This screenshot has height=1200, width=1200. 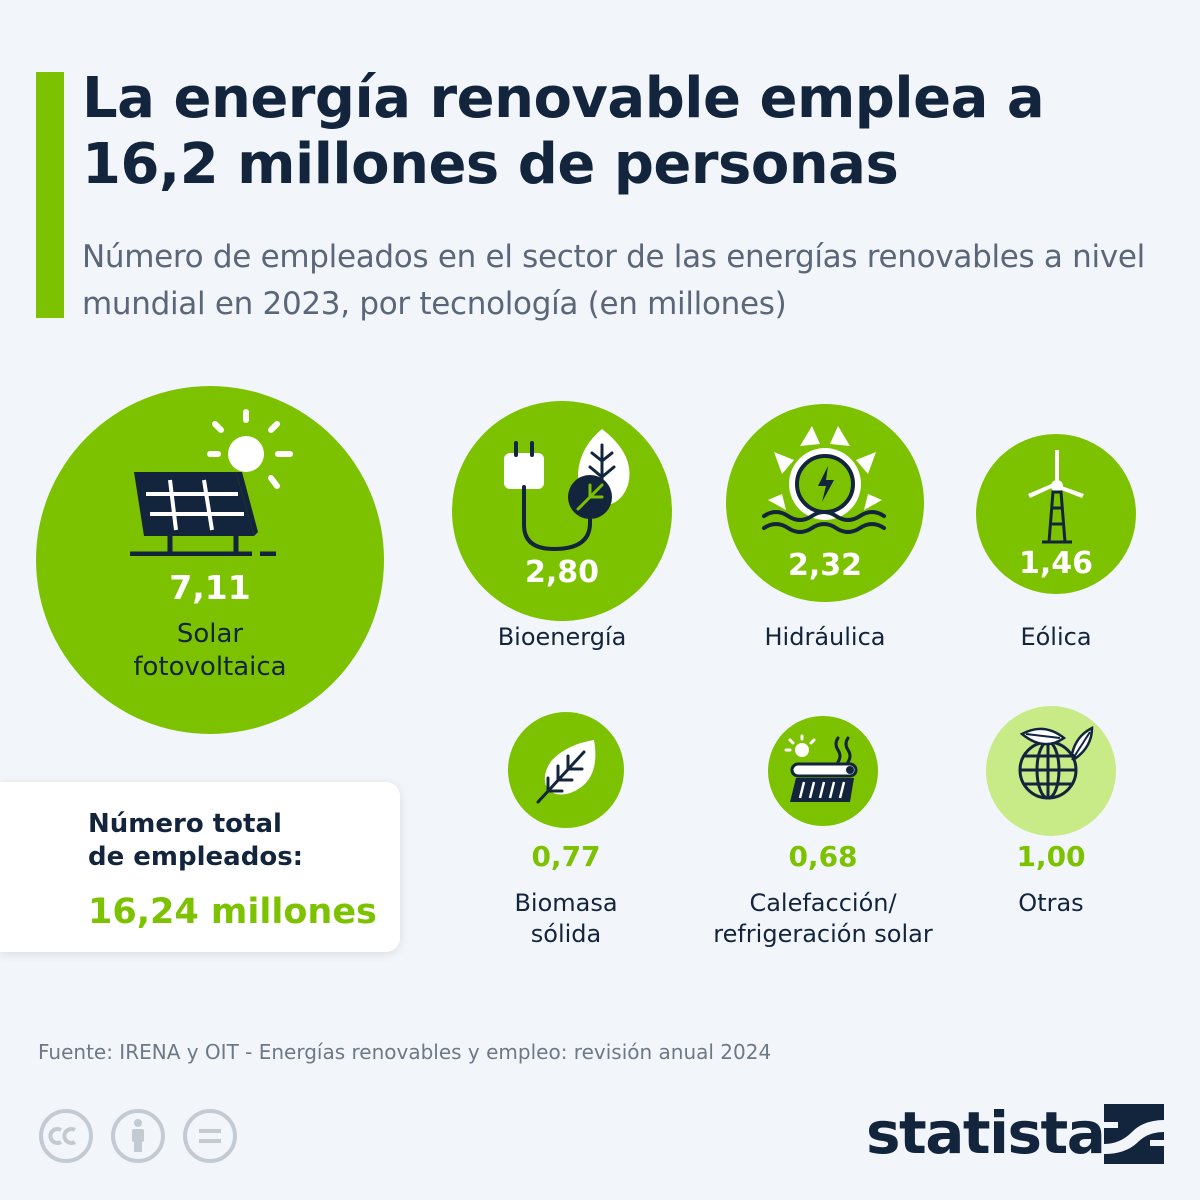 I want to click on bioenergia-value: 2,80, so click(x=562, y=572).